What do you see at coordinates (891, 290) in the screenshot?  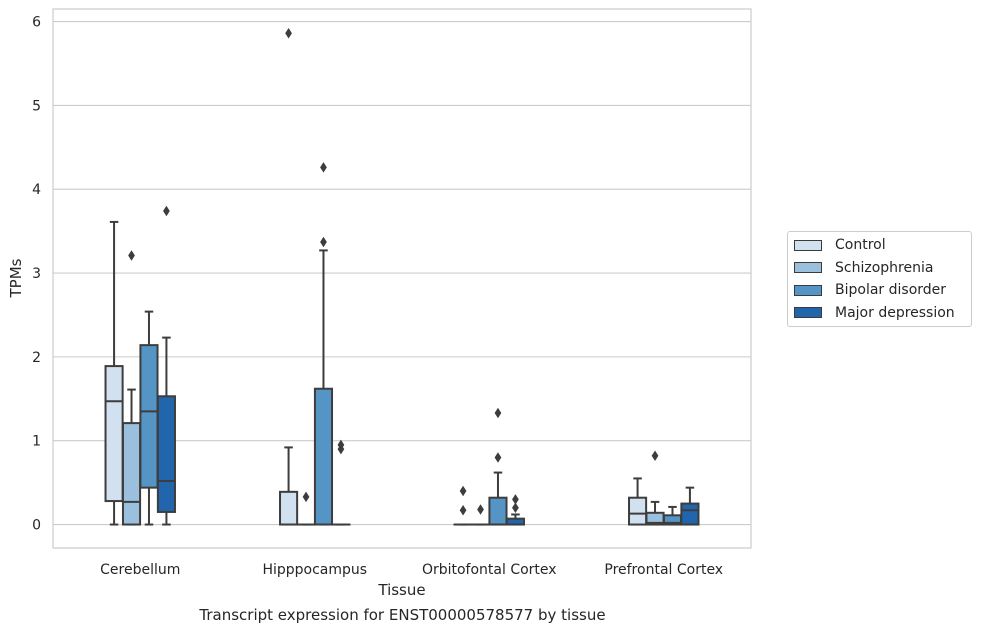 I see `legend-label: Bipolar disorder` at bounding box center [891, 290].